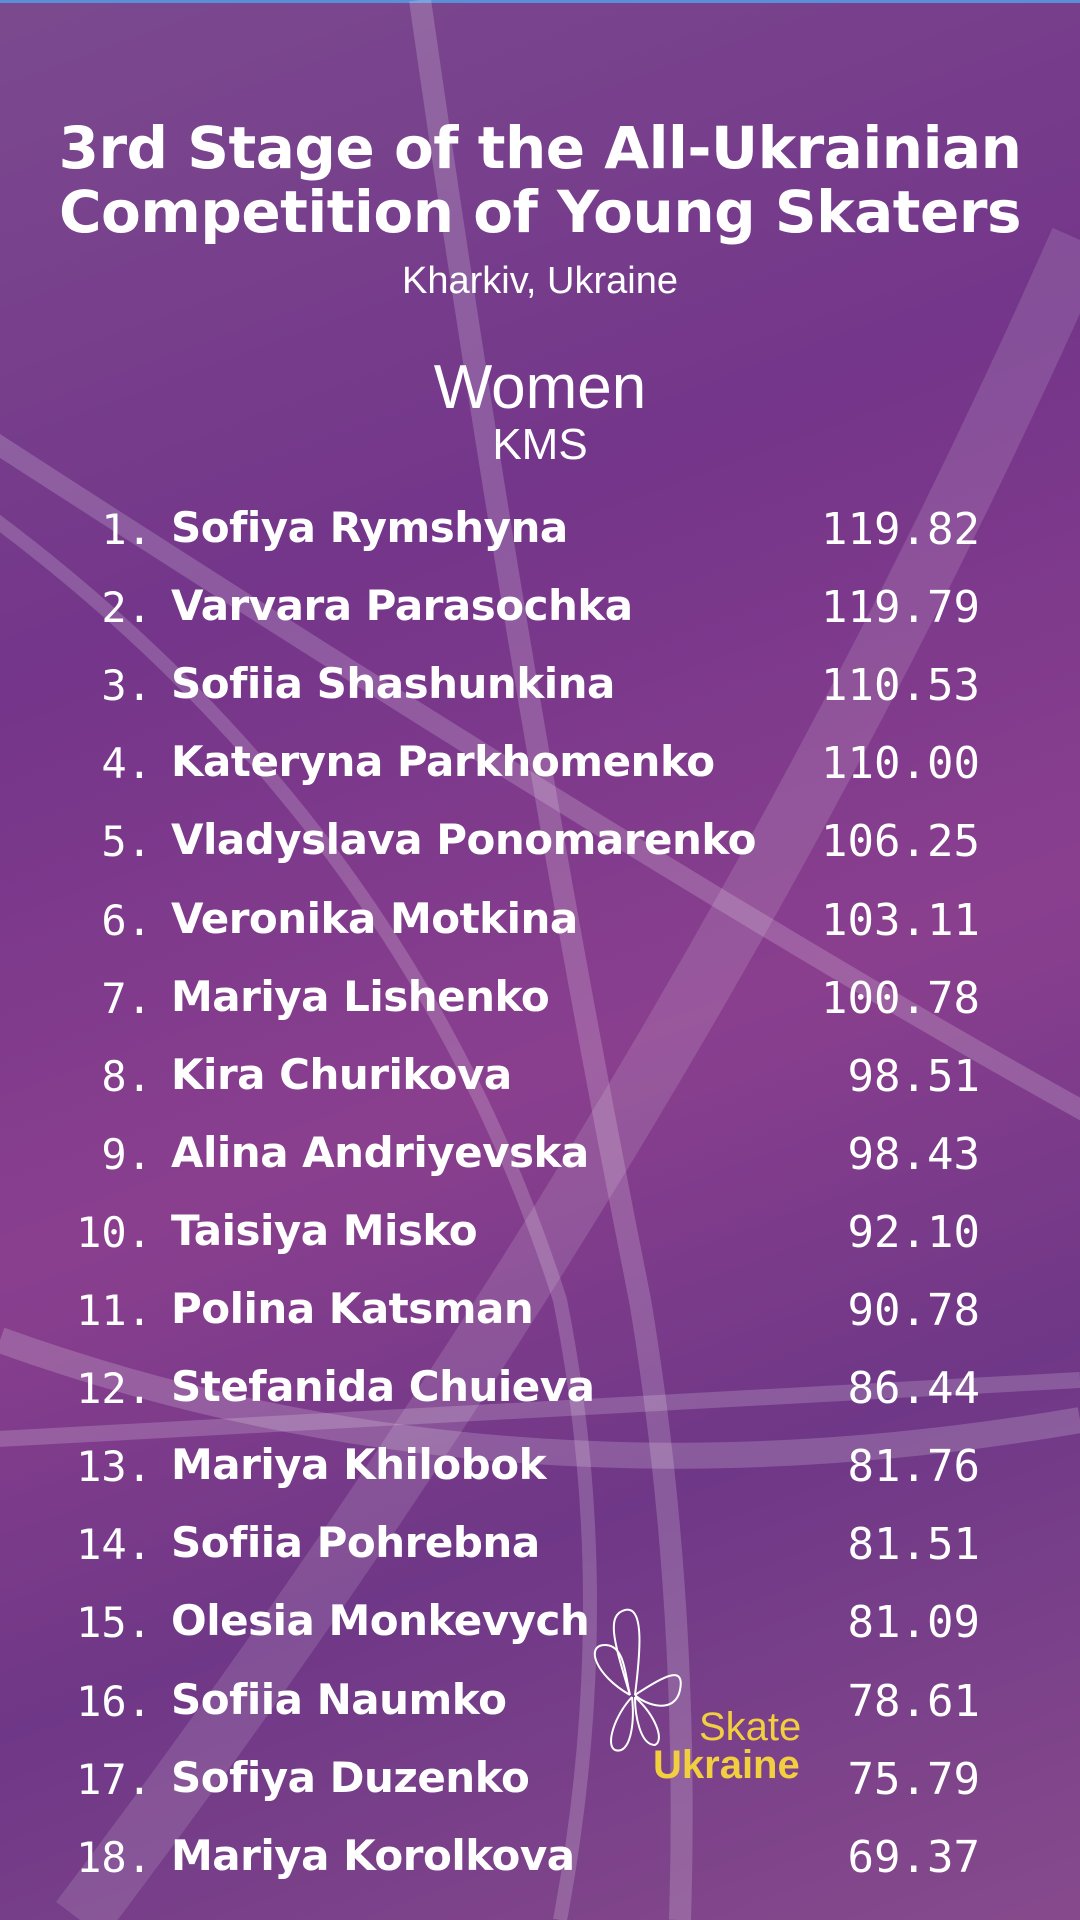 The width and height of the screenshot is (1080, 1920). I want to click on score: 100.78, so click(900, 998).